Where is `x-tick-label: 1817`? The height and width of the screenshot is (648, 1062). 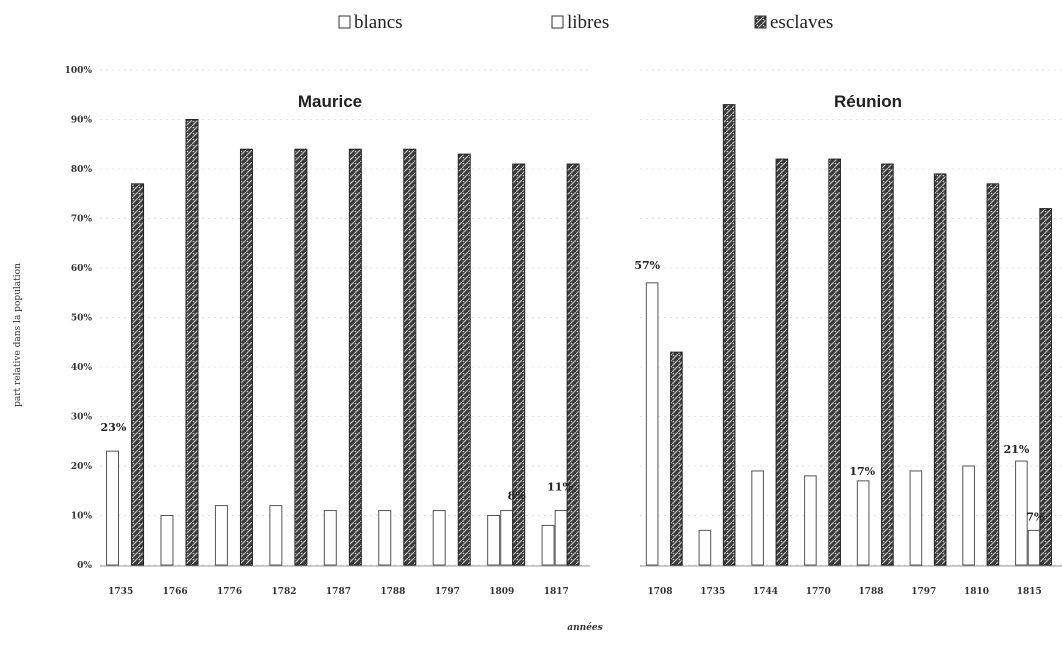
x-tick-label: 1817 is located at coordinates (556, 592).